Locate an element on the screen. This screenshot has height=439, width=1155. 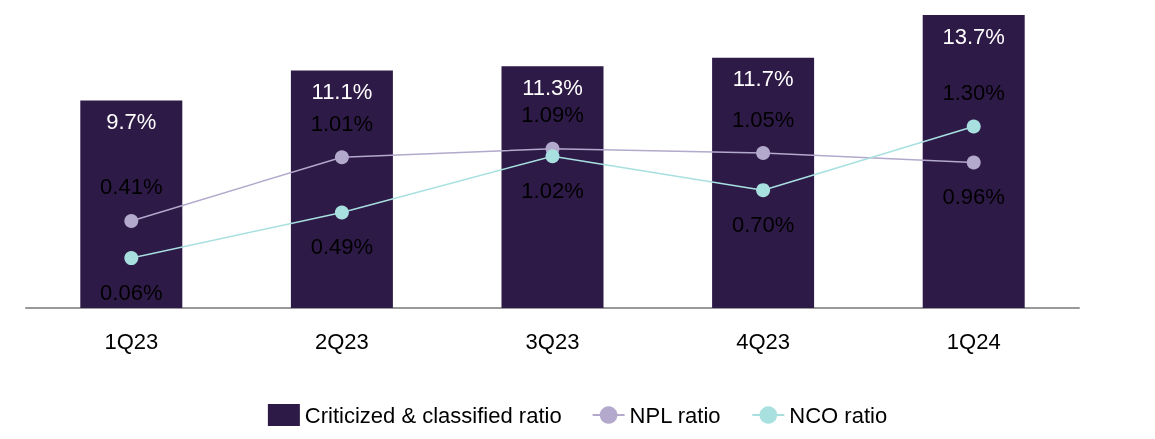
x-tick-label: 1Q23 is located at coordinates (131, 341).